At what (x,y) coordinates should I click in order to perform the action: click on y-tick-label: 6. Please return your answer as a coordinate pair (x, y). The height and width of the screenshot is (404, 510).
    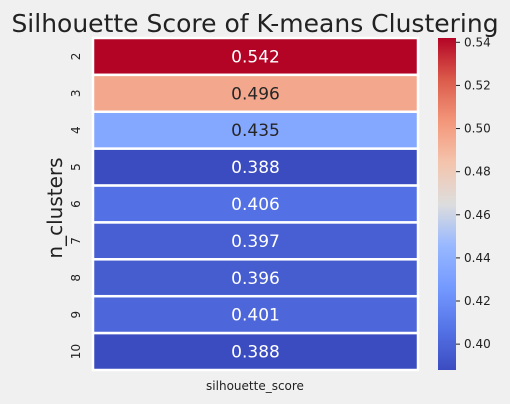
    Looking at the image, I should click on (76, 204).